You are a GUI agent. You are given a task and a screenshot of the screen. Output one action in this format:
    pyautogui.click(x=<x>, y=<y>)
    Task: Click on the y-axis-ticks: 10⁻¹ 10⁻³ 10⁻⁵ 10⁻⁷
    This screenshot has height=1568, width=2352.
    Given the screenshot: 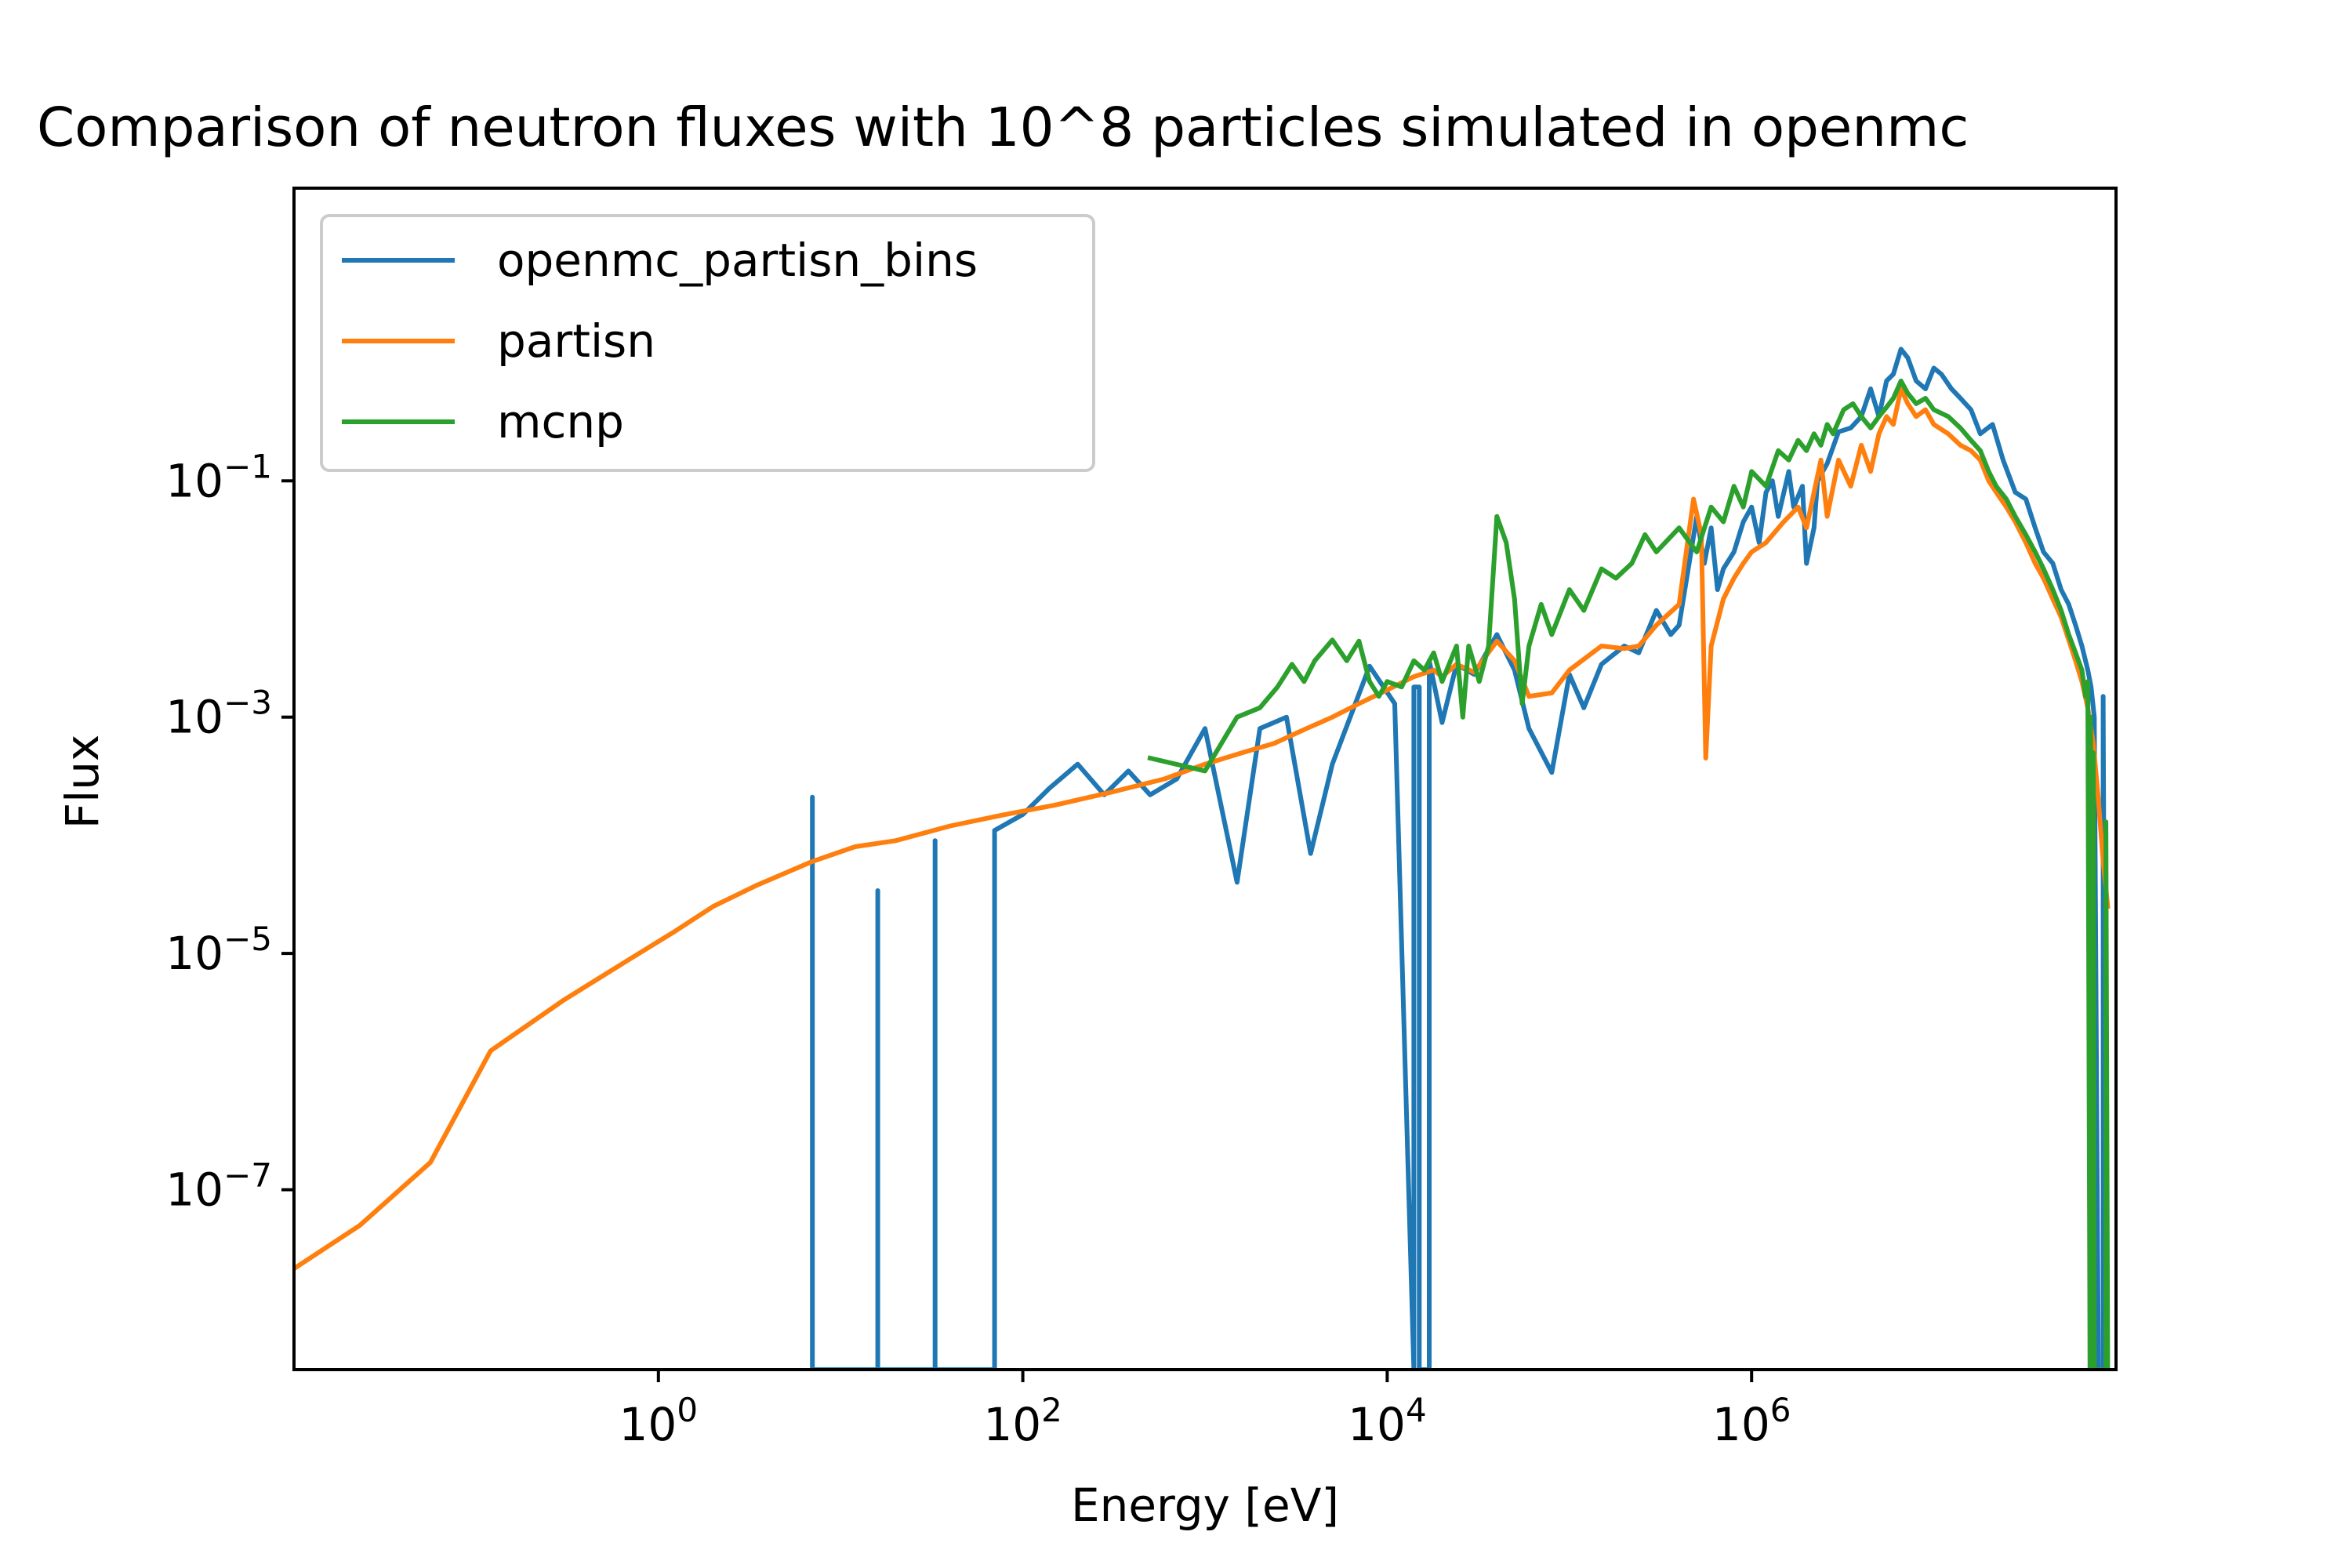 What is the action you would take?
    pyautogui.click(x=229, y=832)
    